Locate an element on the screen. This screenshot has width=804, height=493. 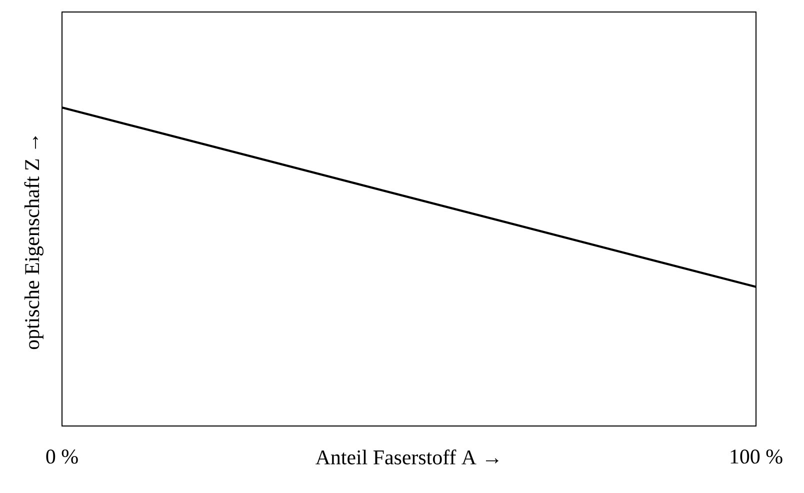
x-tick-label: 100 % is located at coordinates (756, 457).